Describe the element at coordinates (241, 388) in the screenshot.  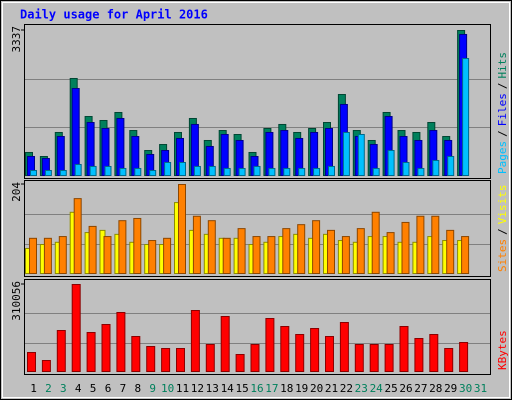
I see `x-tick-label: 15` at that location.